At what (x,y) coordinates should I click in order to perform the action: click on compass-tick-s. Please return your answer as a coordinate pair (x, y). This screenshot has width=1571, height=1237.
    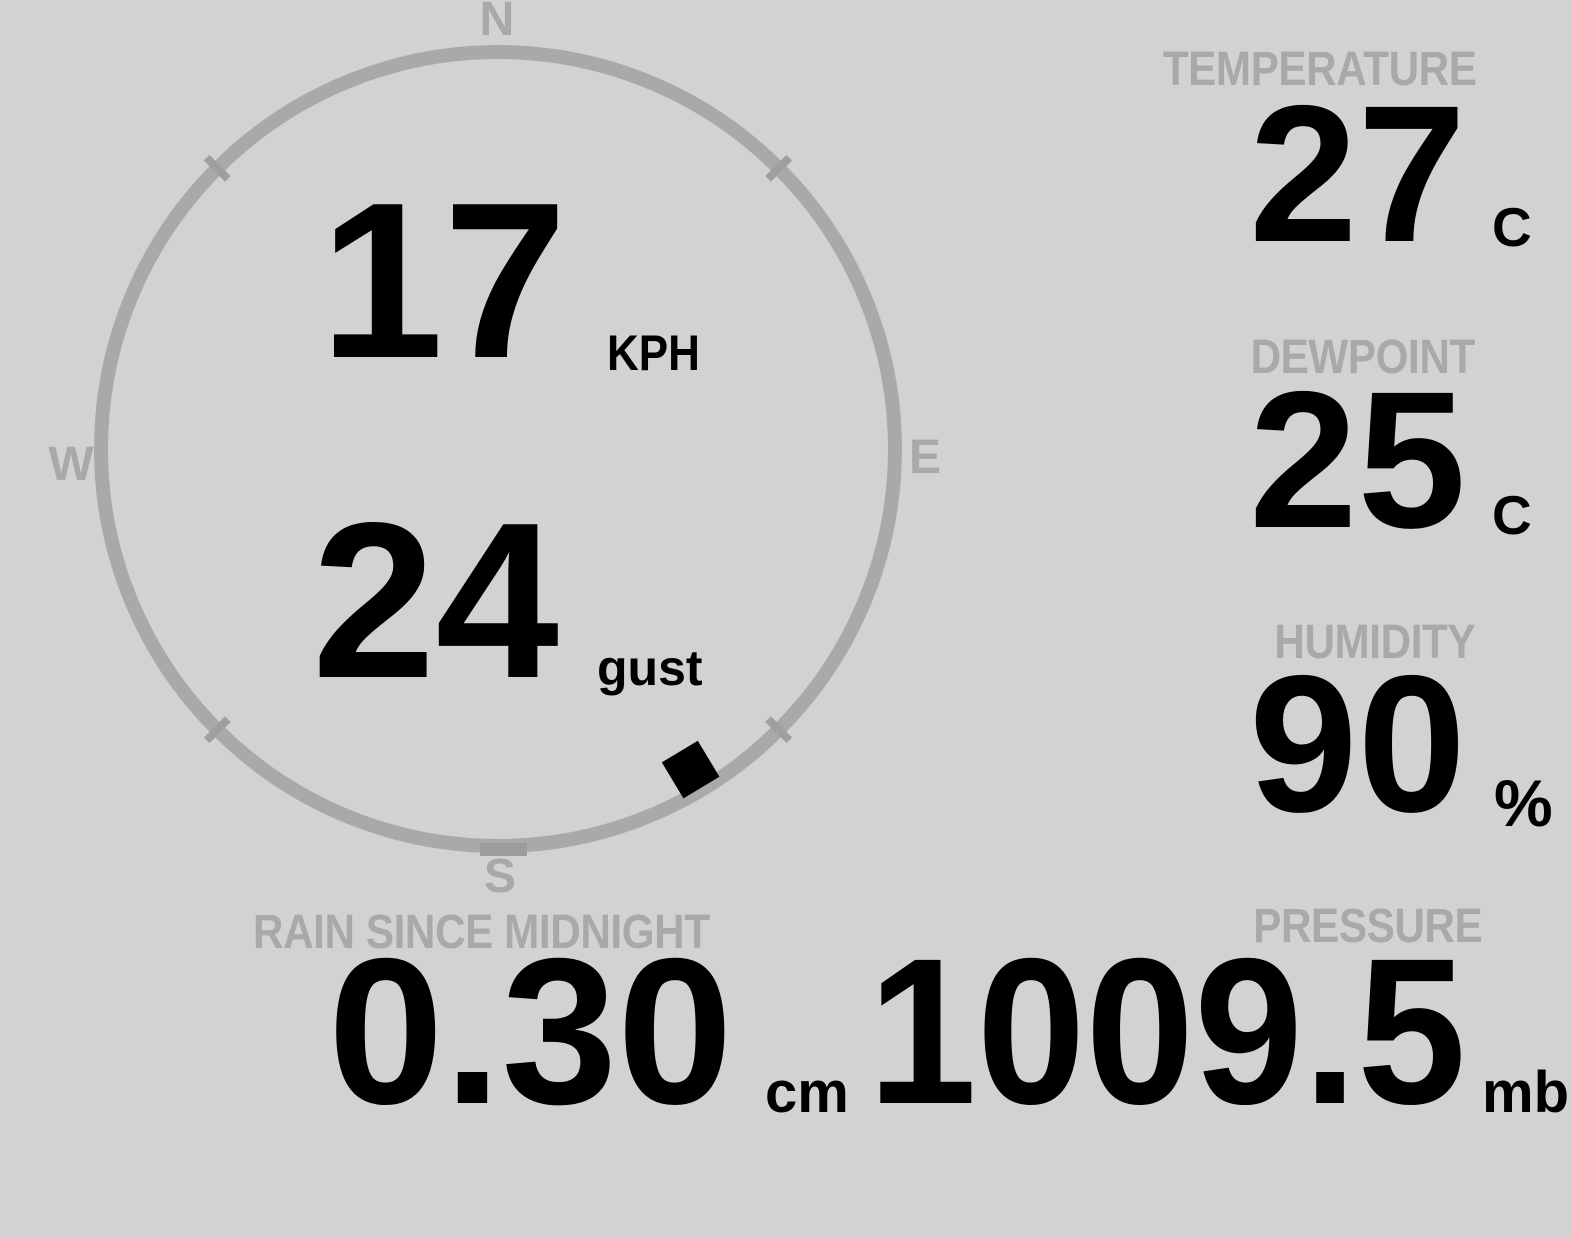
    Looking at the image, I should click on (503, 849).